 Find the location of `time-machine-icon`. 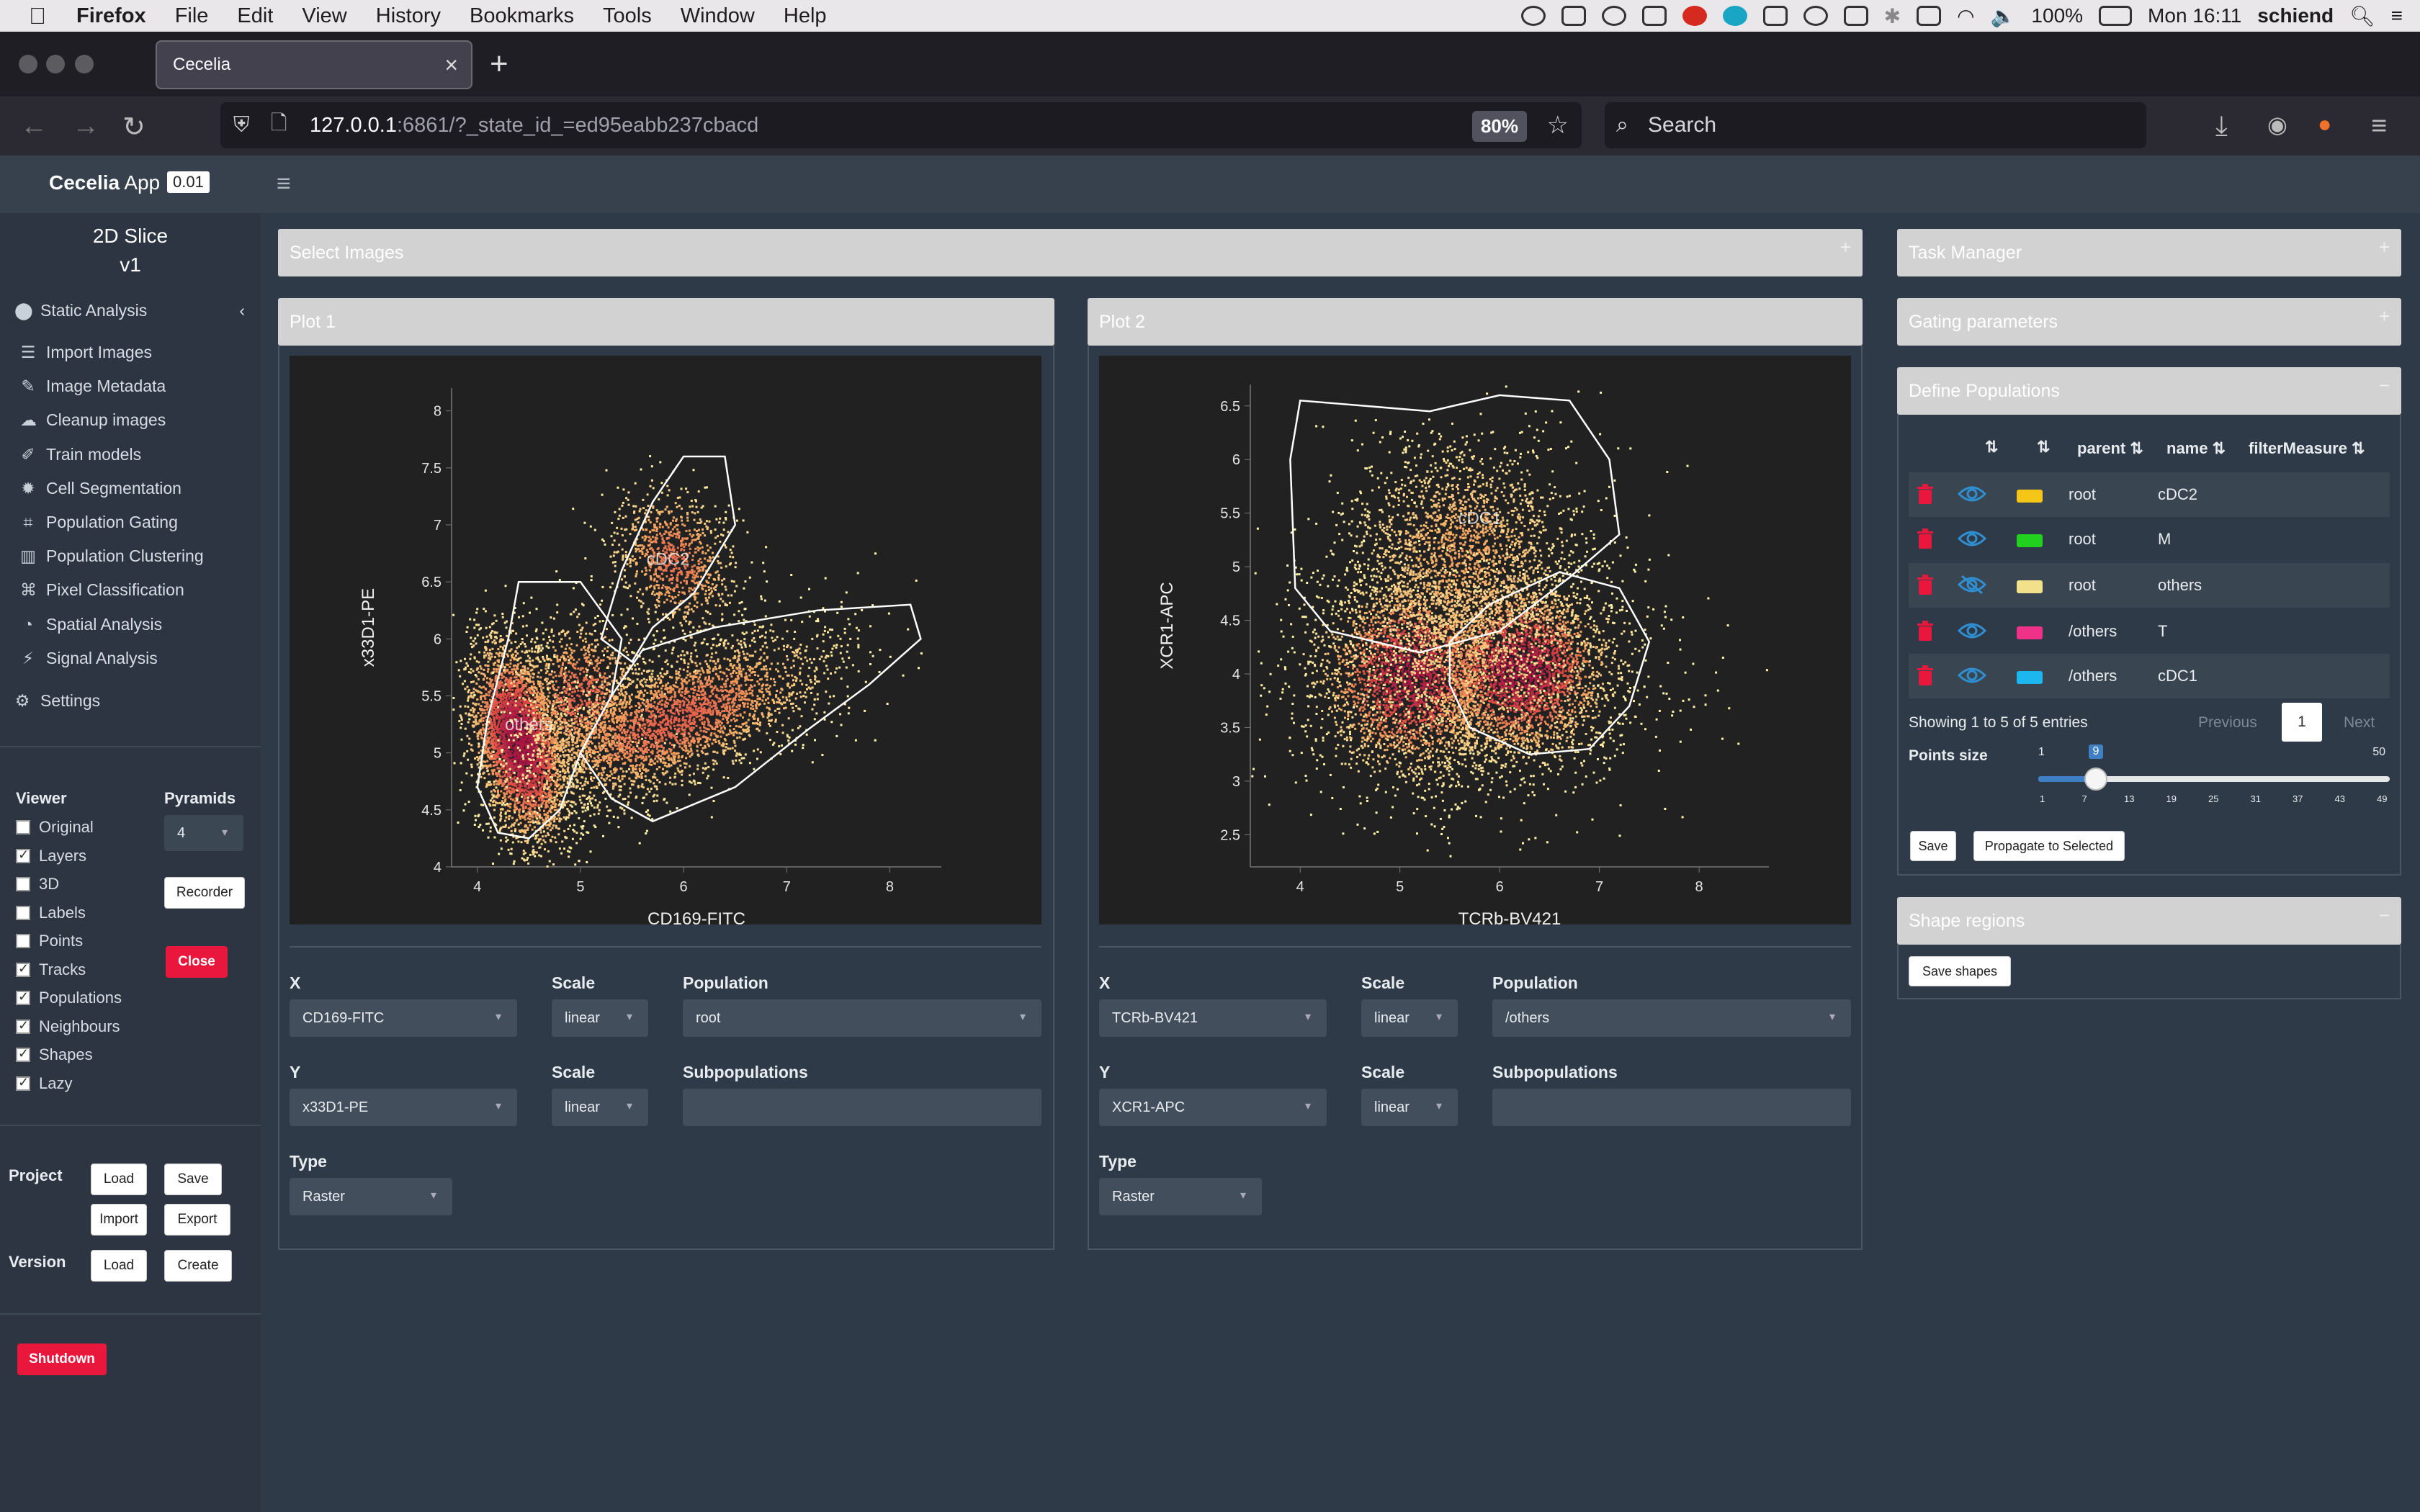

time-machine-icon is located at coordinates (1815, 16).